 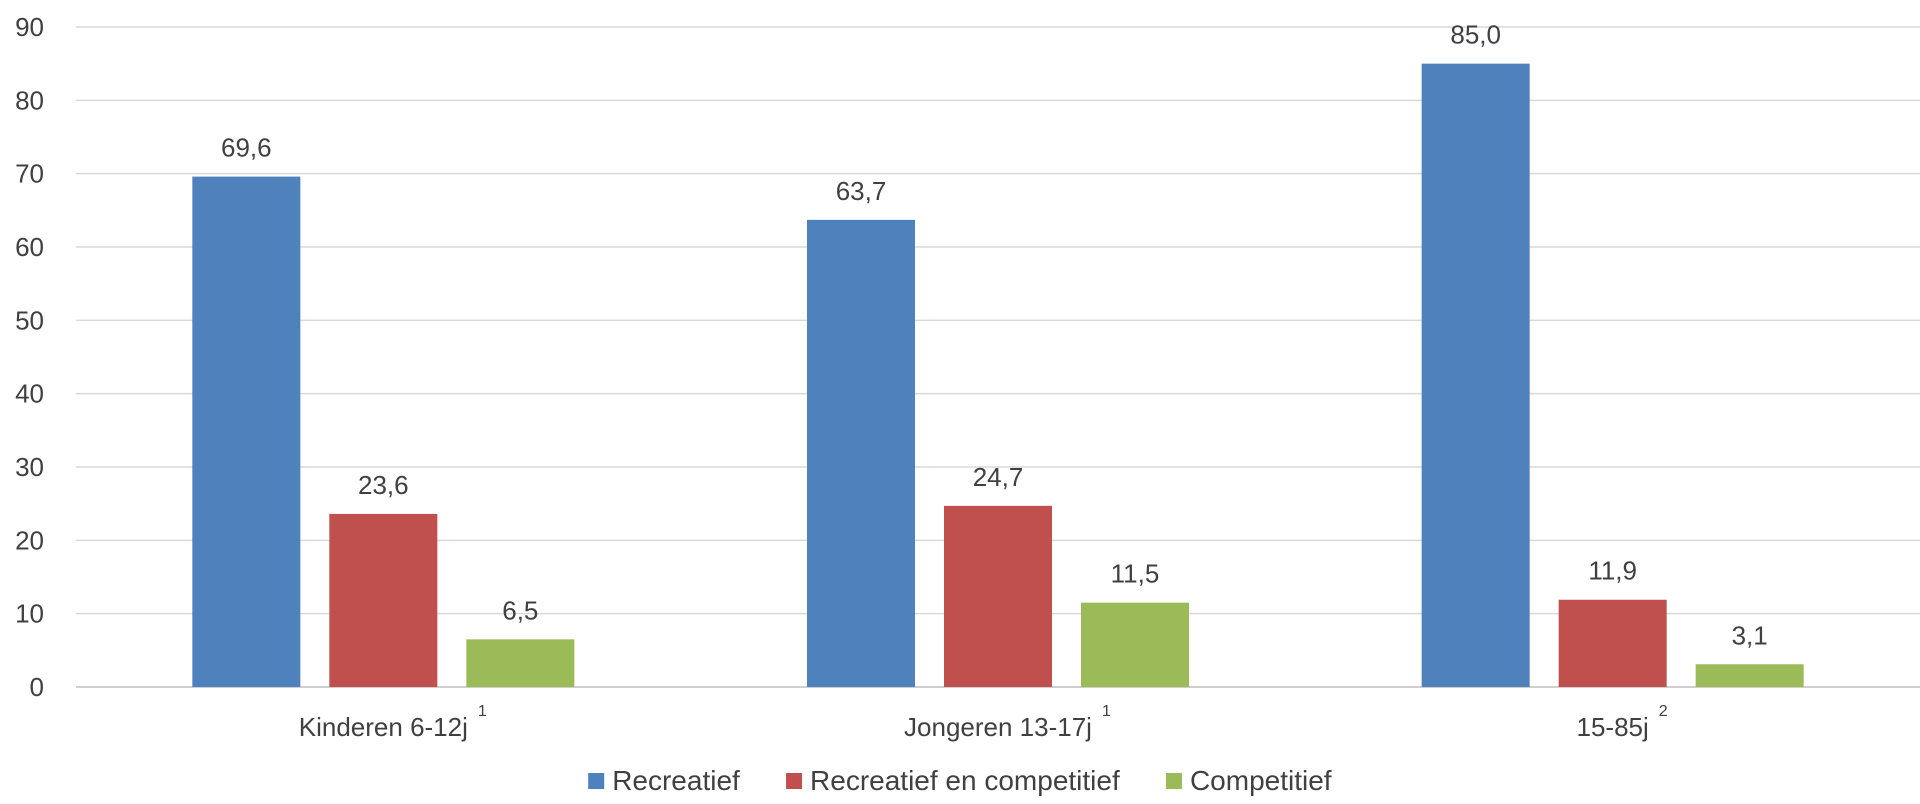 I want to click on data-label: 11,9, so click(x=1612, y=571).